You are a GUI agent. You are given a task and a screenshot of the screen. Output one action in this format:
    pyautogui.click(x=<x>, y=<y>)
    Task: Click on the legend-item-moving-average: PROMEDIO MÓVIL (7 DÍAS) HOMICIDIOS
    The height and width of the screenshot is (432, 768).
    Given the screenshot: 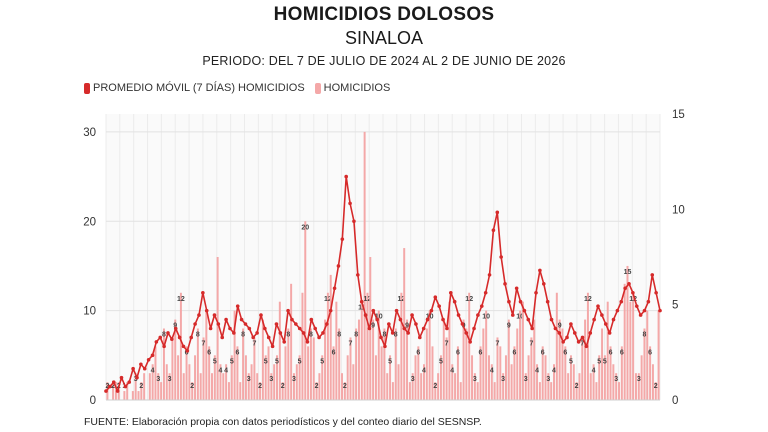 What is the action you would take?
    pyautogui.click(x=194, y=88)
    